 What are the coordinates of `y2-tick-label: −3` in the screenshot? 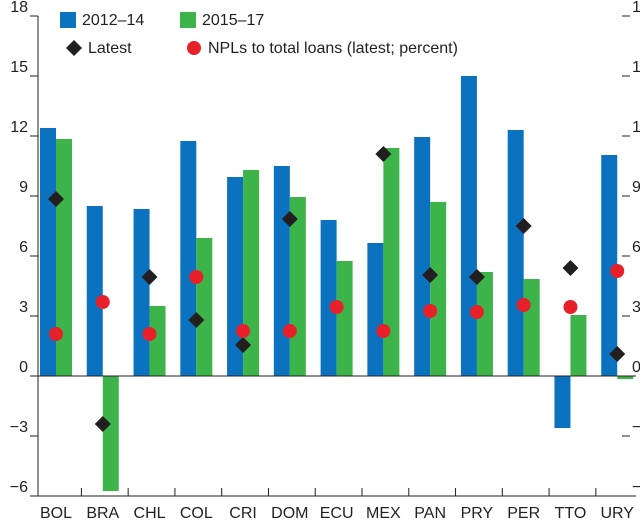 It's located at (636, 427).